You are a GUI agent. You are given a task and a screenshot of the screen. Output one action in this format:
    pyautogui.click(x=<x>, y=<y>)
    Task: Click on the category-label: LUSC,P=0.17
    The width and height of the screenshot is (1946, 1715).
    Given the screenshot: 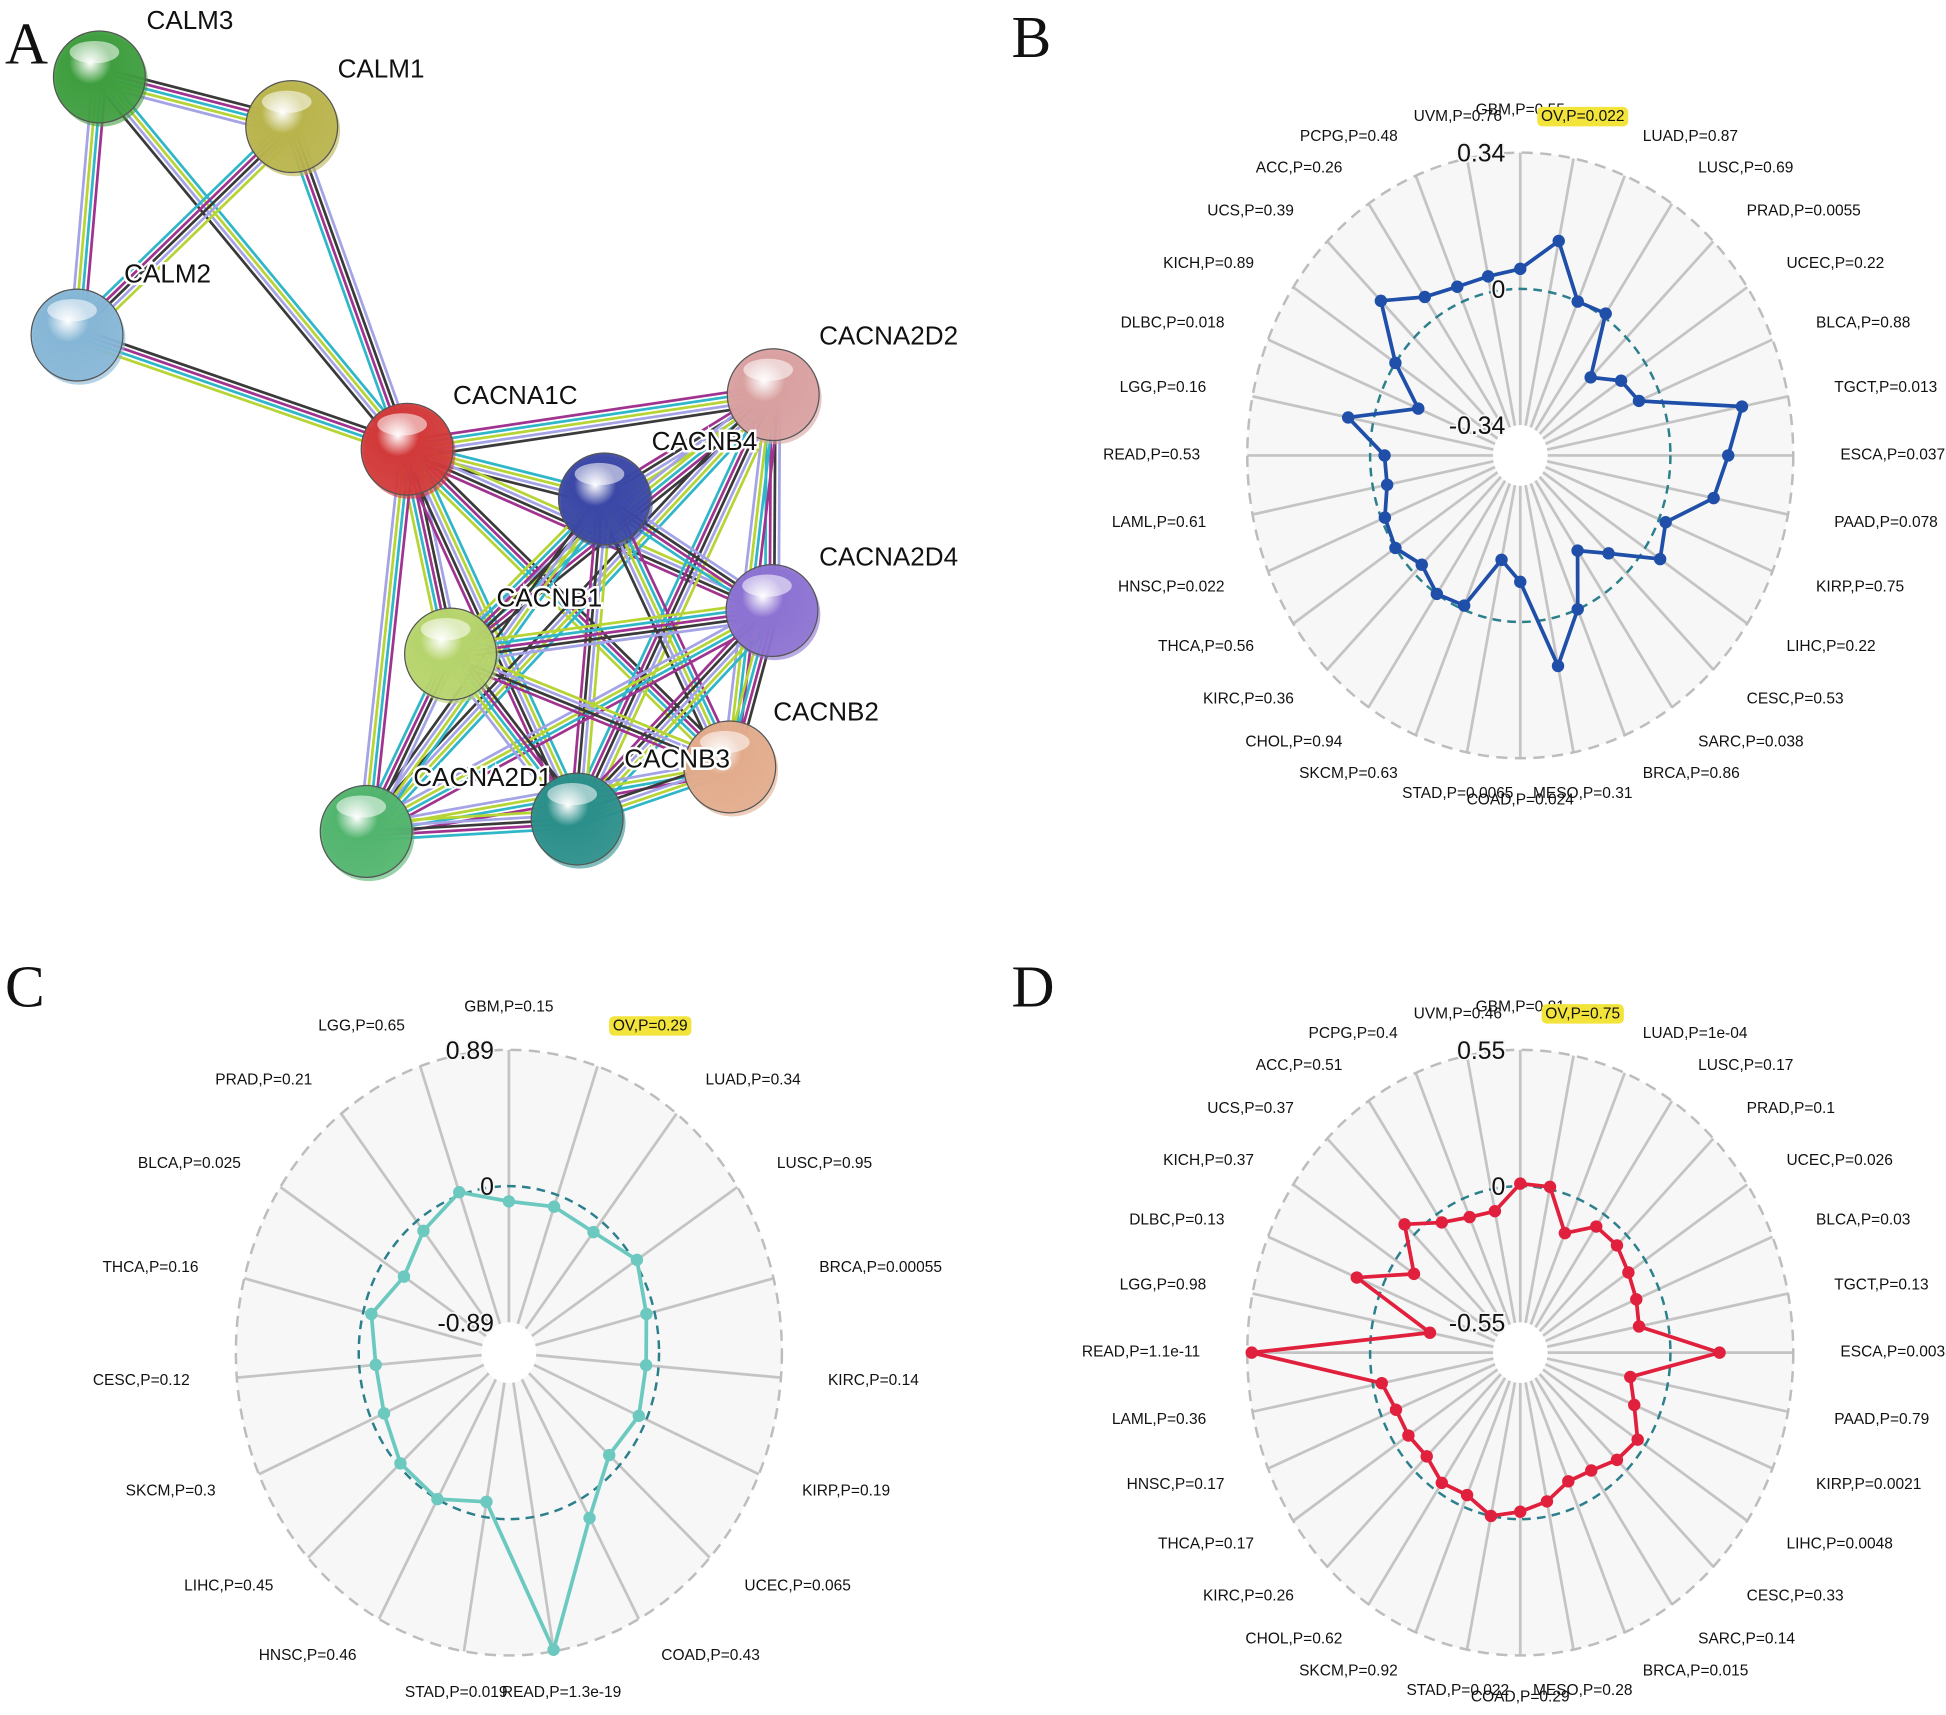 What is the action you would take?
    pyautogui.click(x=1745, y=1065)
    